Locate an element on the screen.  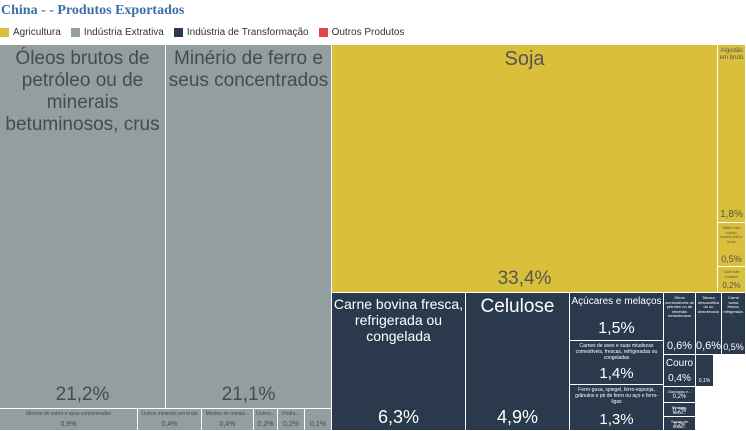
legend-item-outros-produtos: Outros Produtos is located at coordinates (361, 32).